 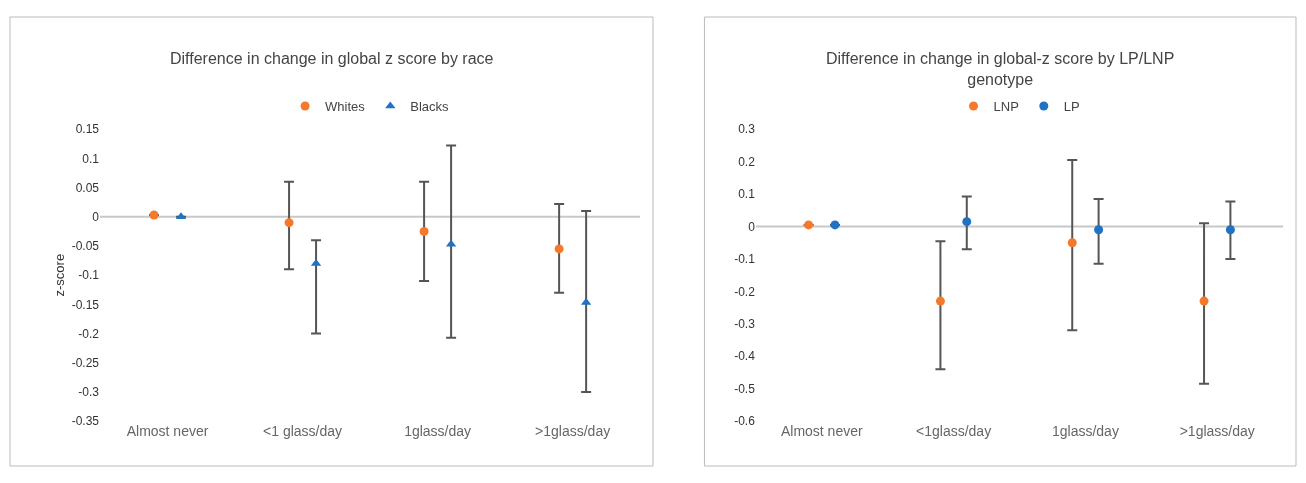 What do you see at coordinates (85, 246) in the screenshot?
I see `y-tick-label: -0.05` at bounding box center [85, 246].